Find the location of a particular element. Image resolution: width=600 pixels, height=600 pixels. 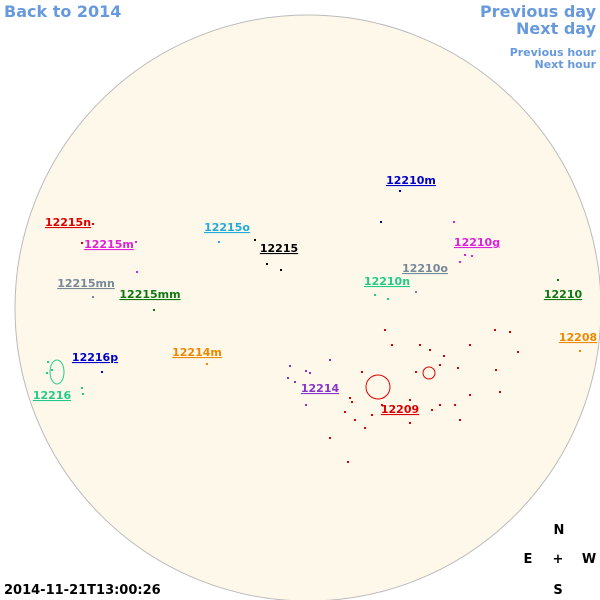

region-label: 12216p is located at coordinates (95, 357).